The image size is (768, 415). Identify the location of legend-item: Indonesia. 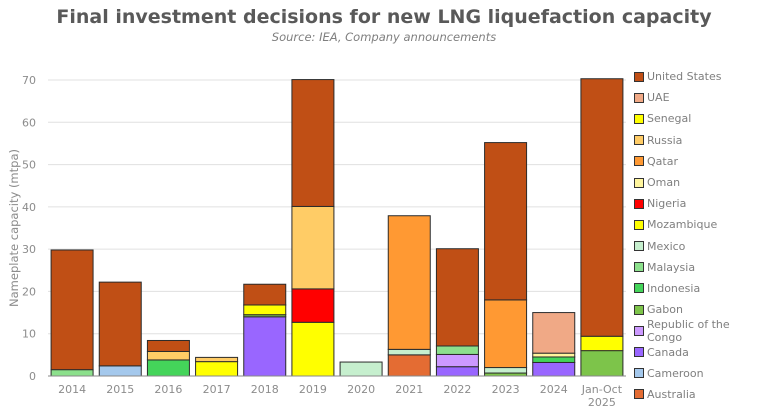
(701, 288).